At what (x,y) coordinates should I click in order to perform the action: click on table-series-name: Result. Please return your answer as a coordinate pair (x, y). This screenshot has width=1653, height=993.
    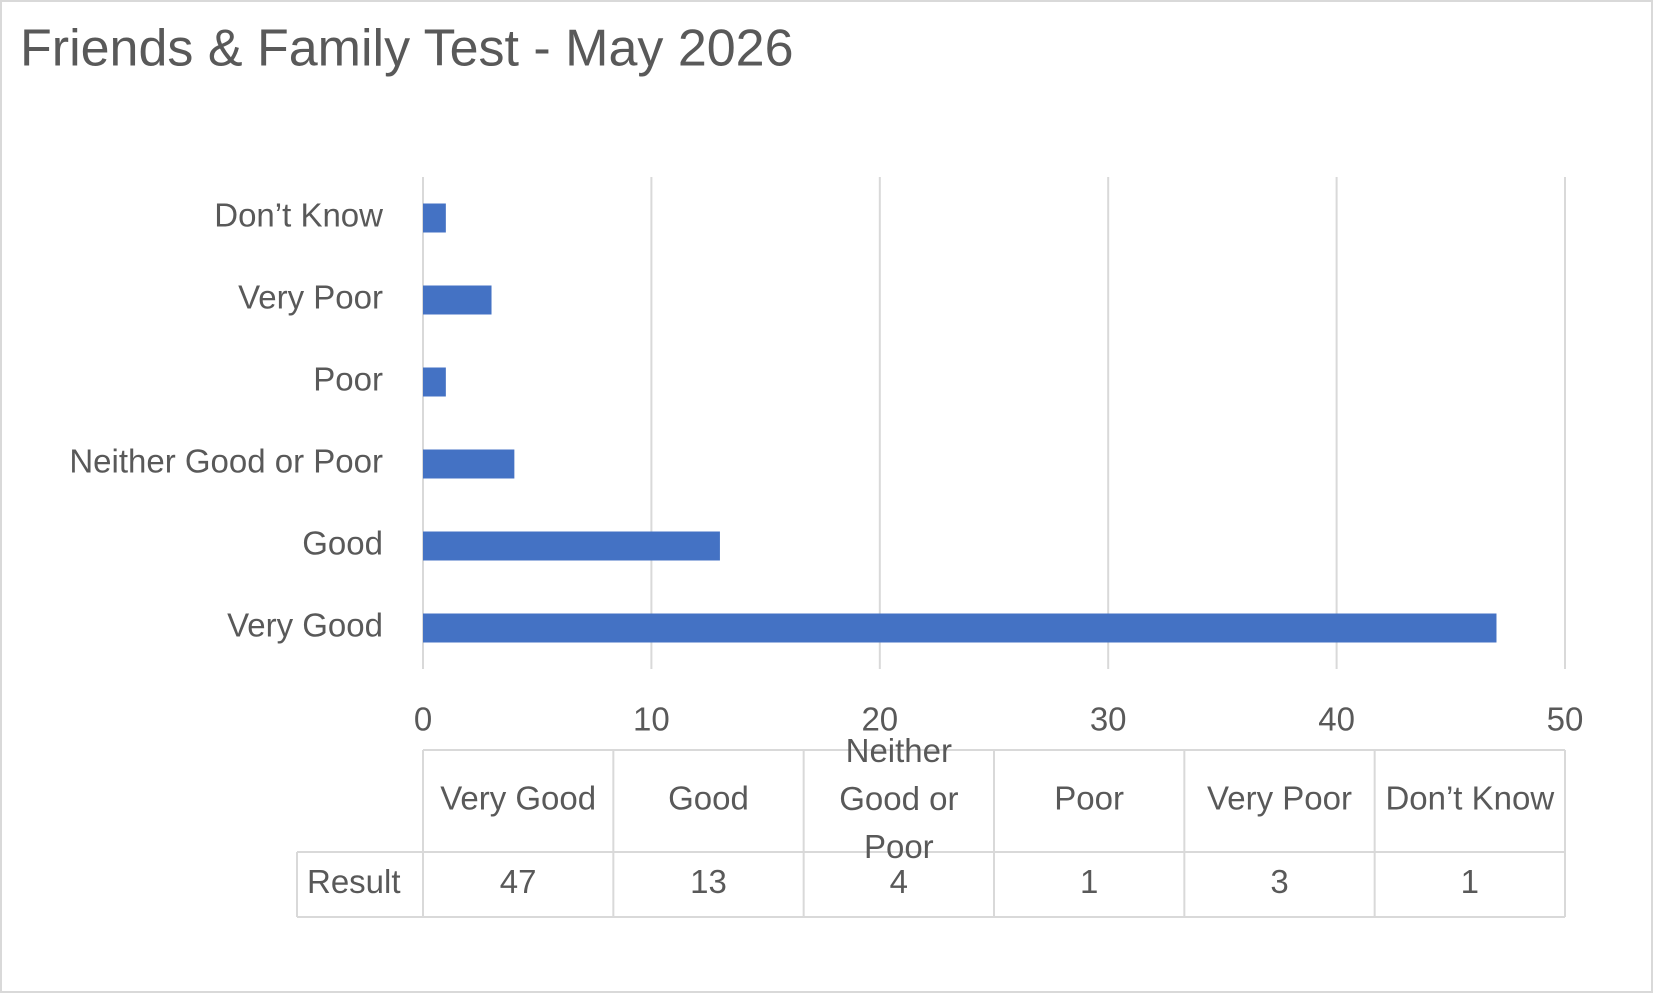
    Looking at the image, I should click on (354, 881).